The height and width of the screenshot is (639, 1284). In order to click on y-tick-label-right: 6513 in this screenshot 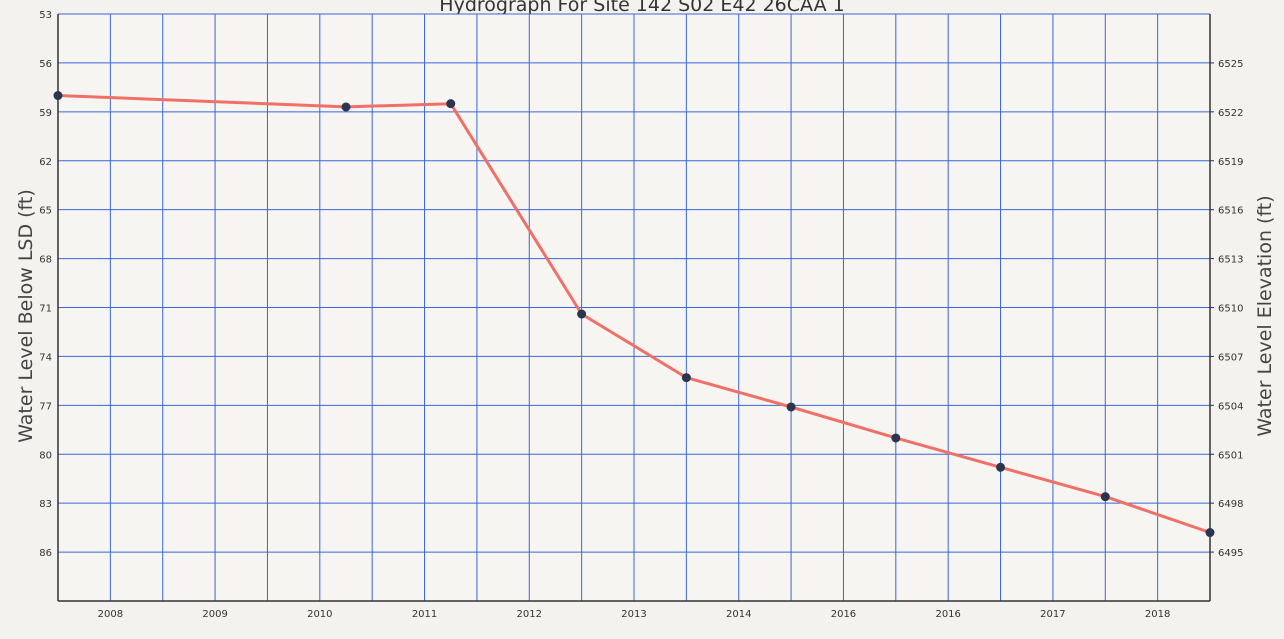, I will do `click(1230, 260)`.